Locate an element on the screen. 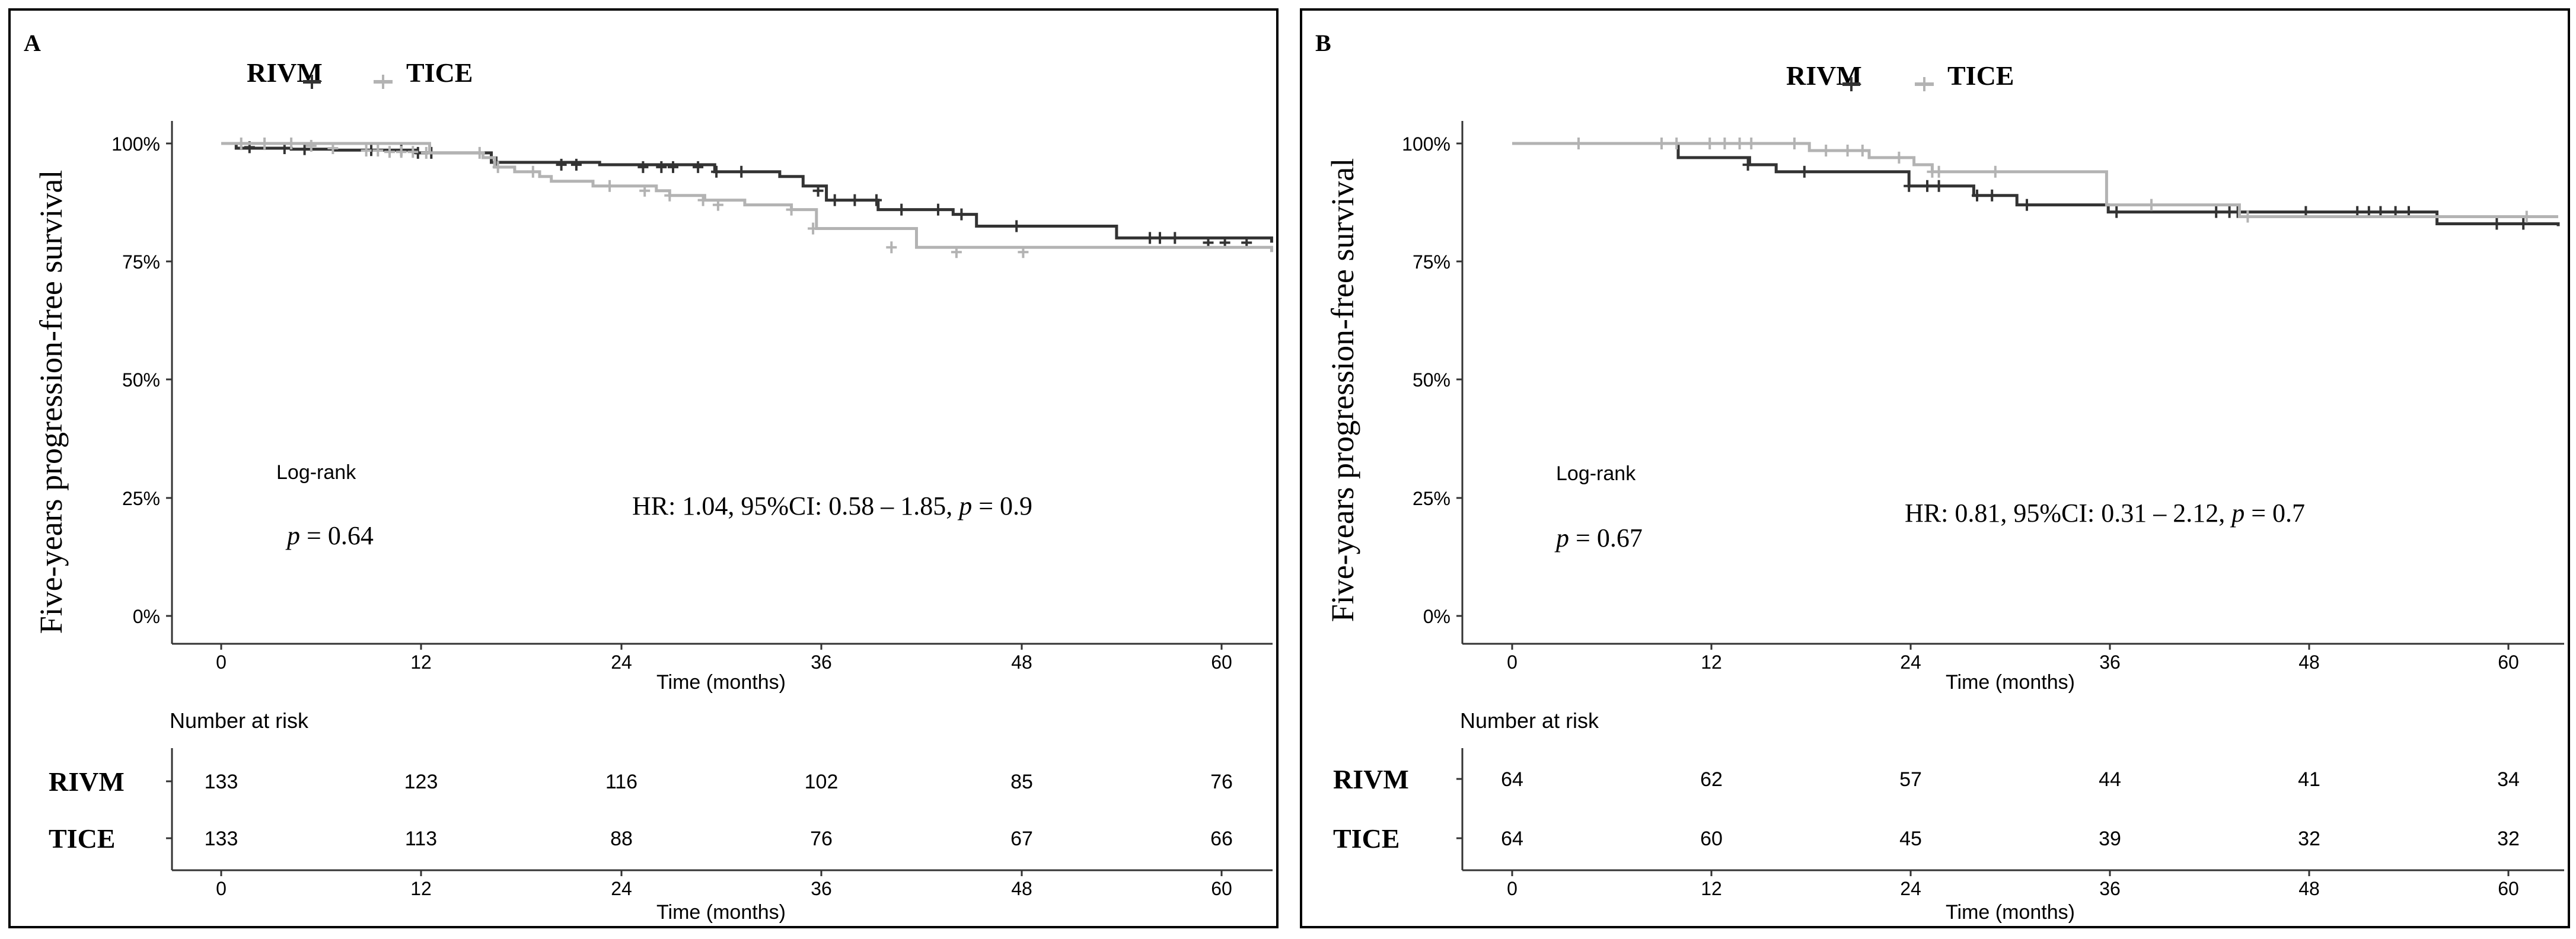 The width and height of the screenshot is (2576, 939). hr-text: HR: 1.04, 95%CI: 0.58 – 1.85, is located at coordinates (792, 505).